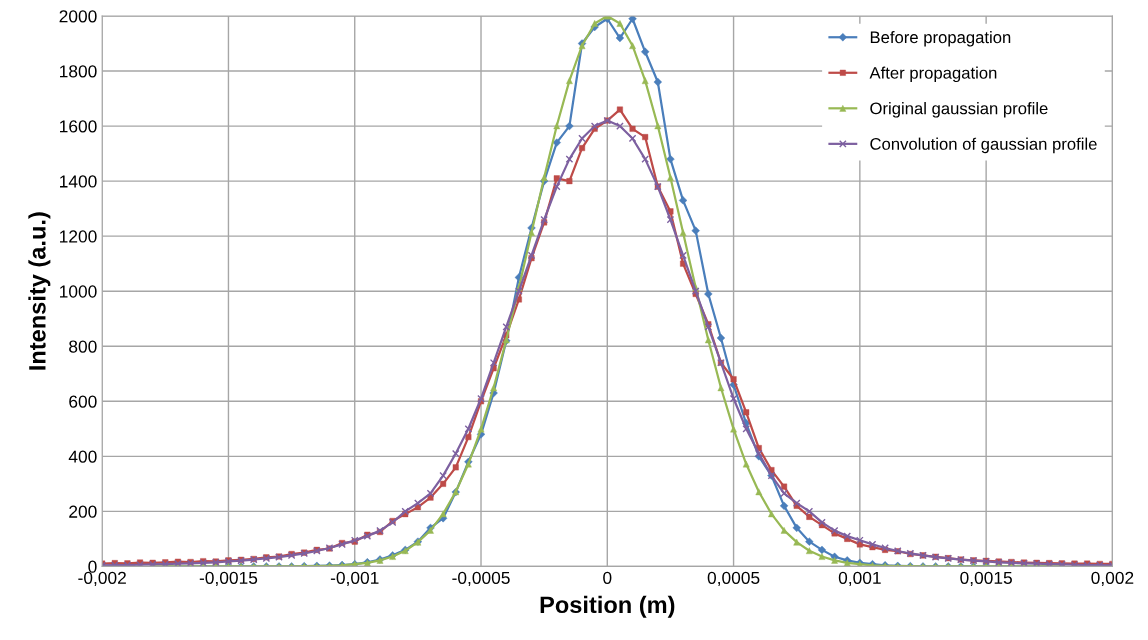  I want to click on x-tick-label: -0,0005, so click(481, 579).